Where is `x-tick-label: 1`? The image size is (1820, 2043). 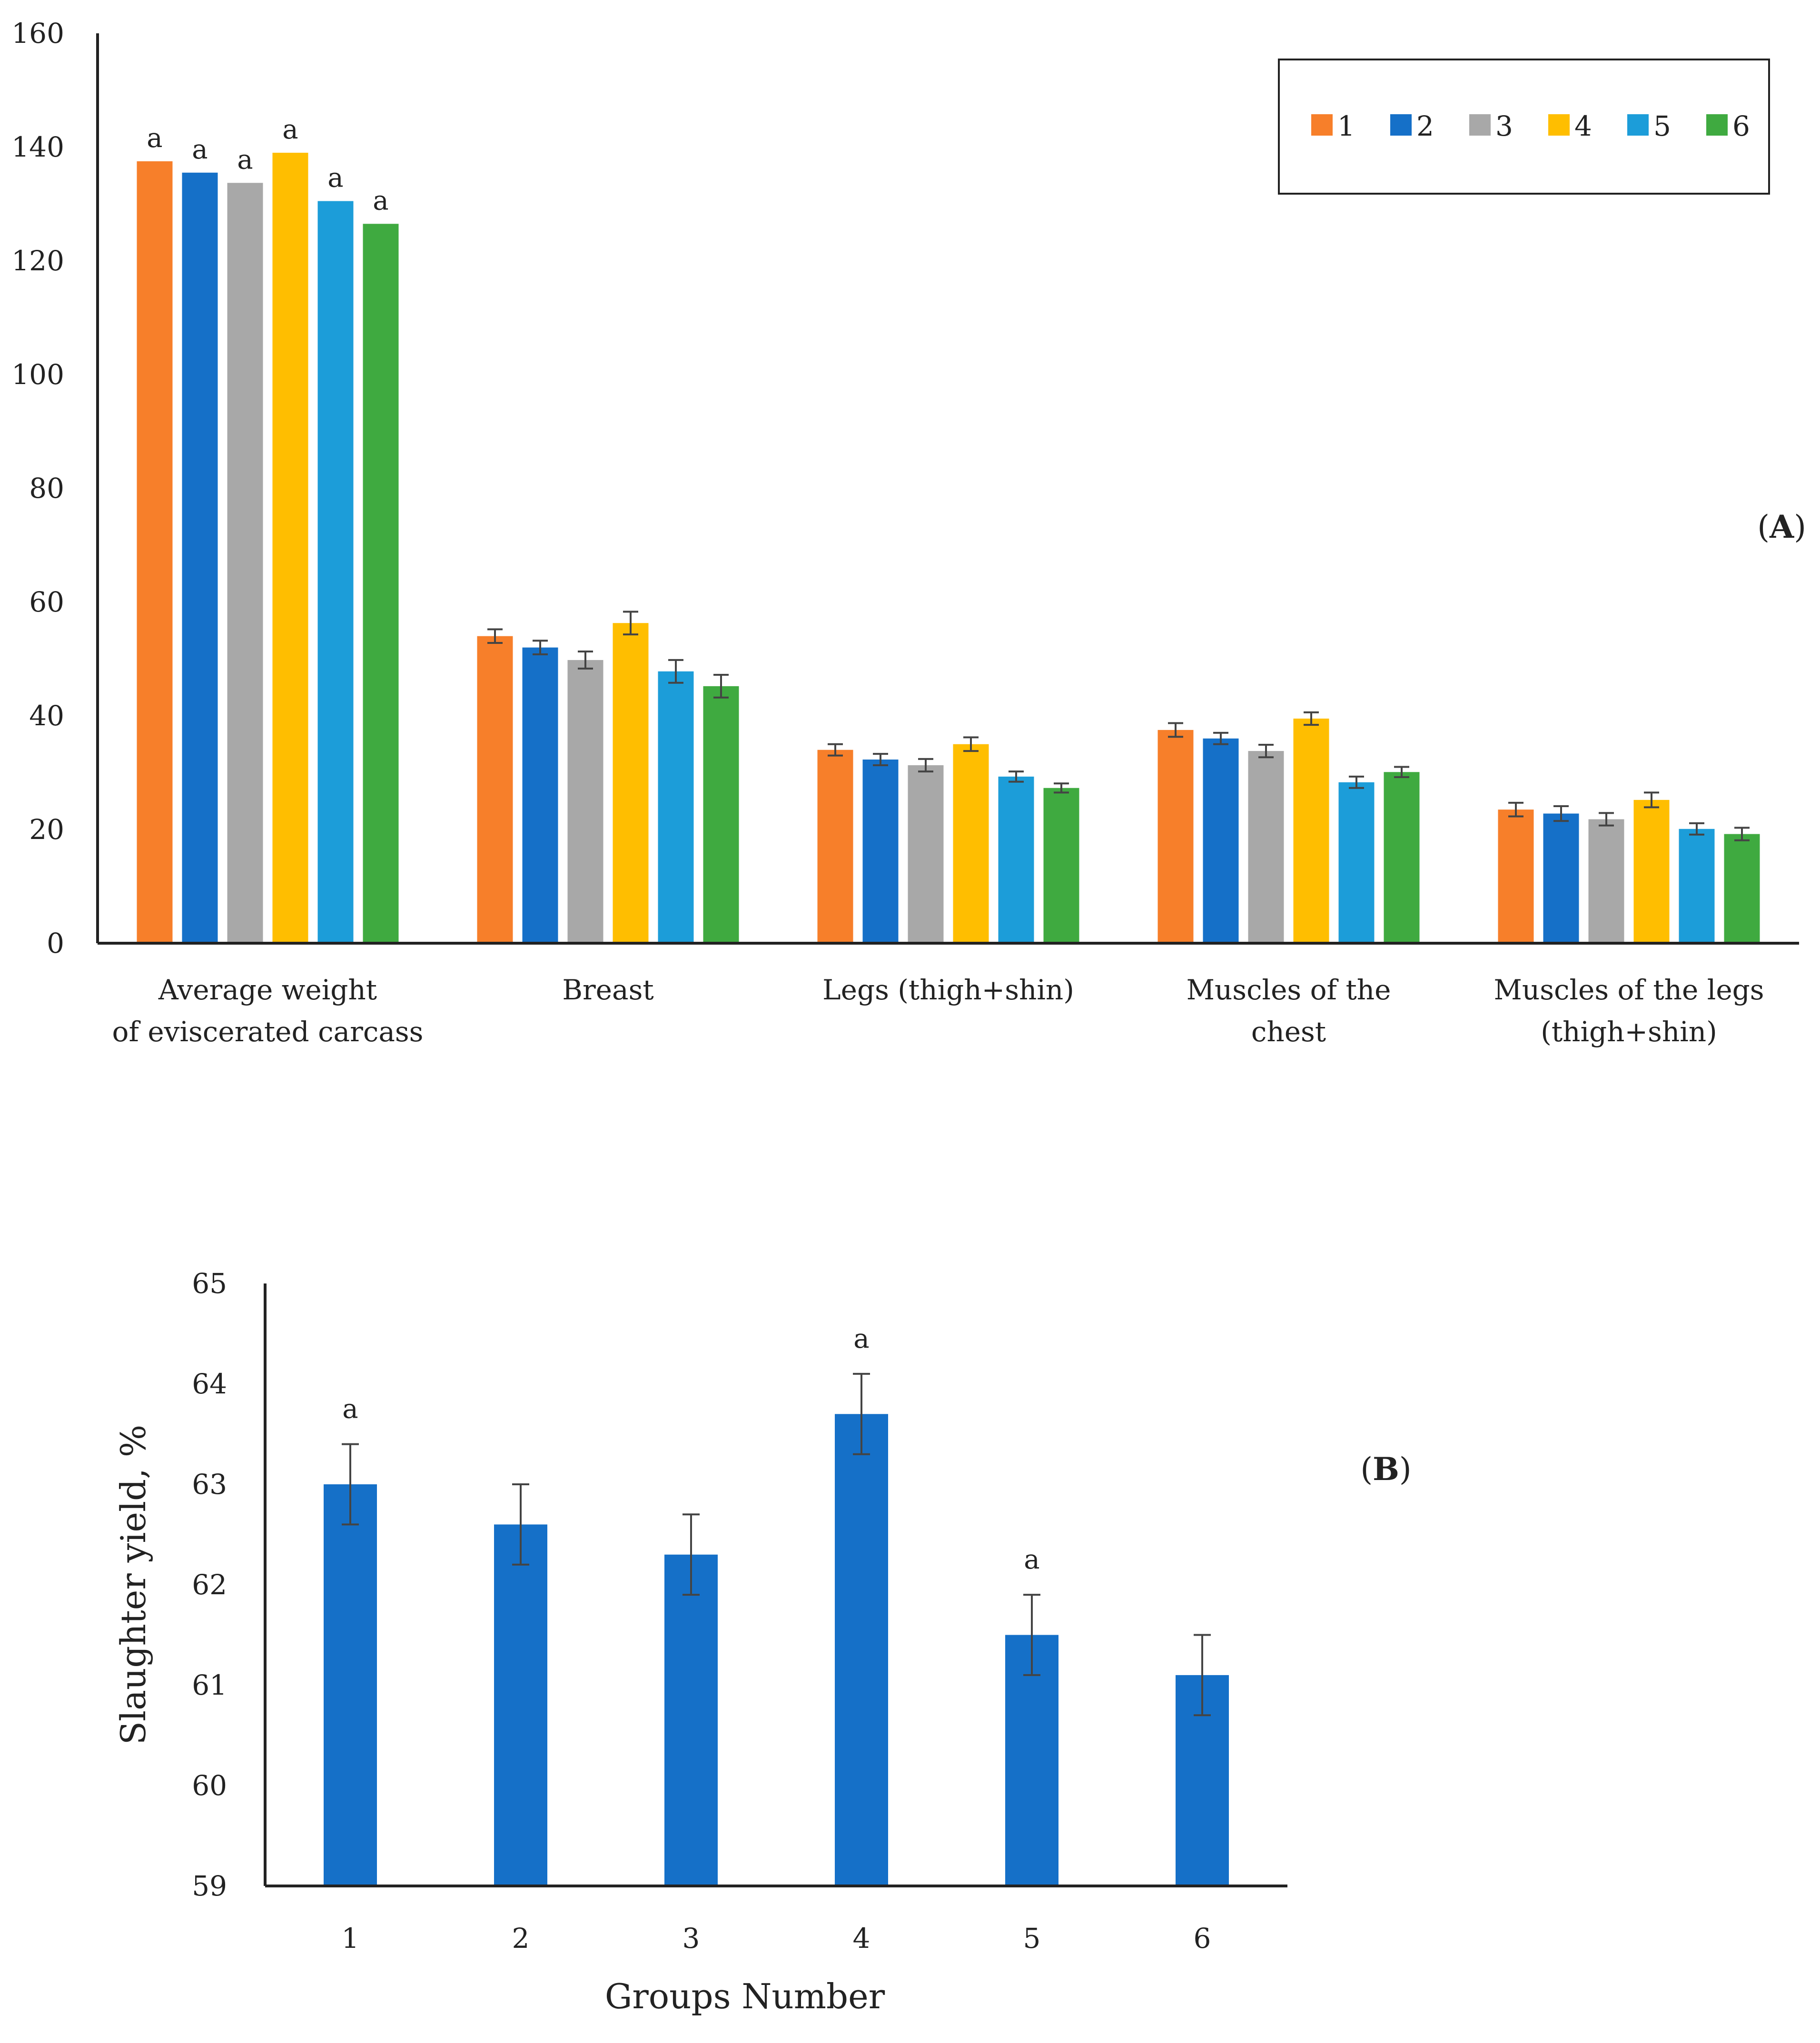 x-tick-label: 1 is located at coordinates (350, 1938).